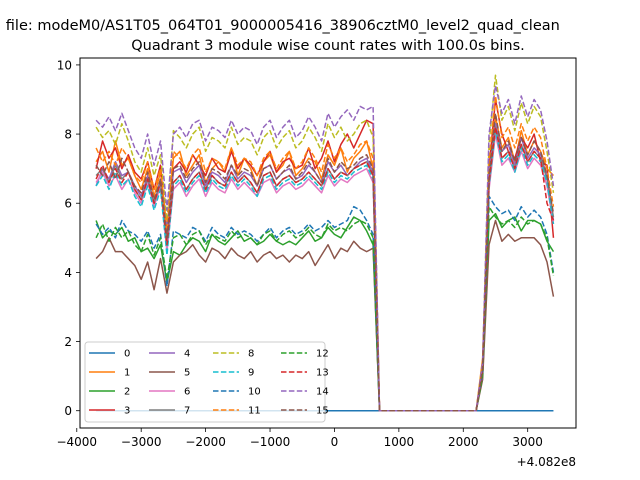  I want to click on legend-label-7: 7, so click(187, 411).